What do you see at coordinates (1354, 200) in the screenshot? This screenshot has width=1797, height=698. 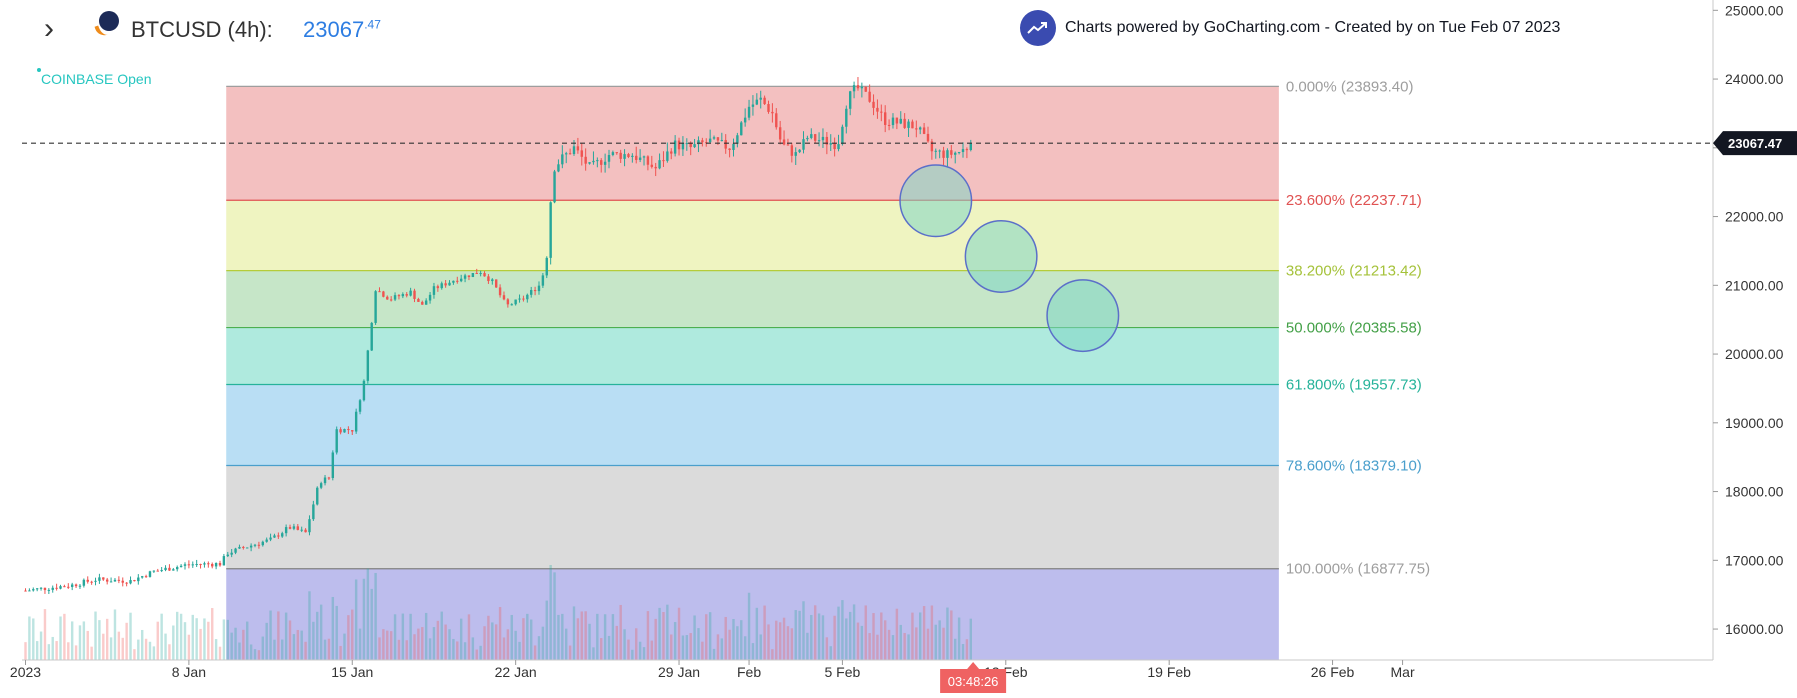 I see `fib-level-label: 23.600% (22237.71)` at bounding box center [1354, 200].